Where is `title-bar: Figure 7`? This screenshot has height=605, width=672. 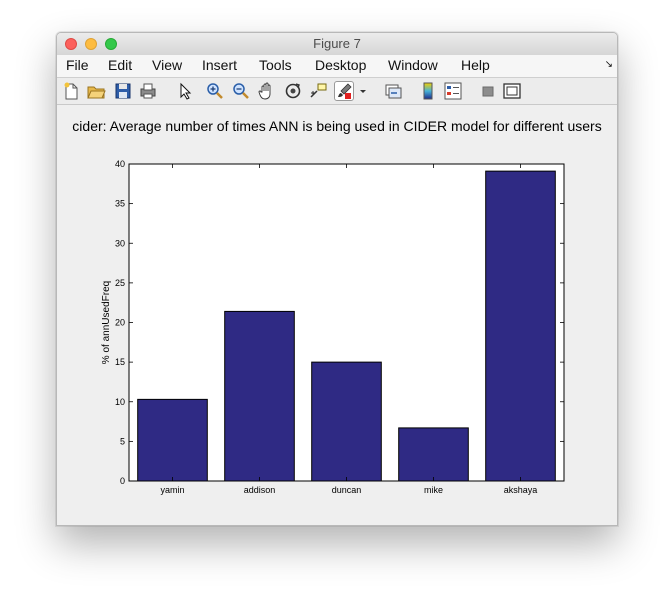 title-bar: Figure 7 is located at coordinates (337, 44).